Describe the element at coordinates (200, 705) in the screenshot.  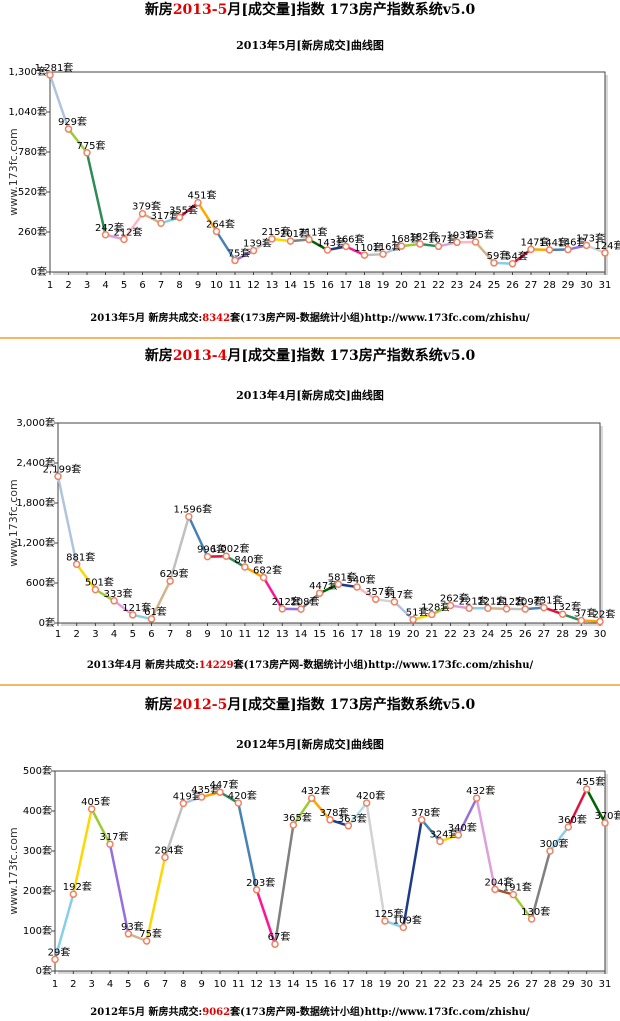
I see `section-header-highlight: 2012-5` at that location.